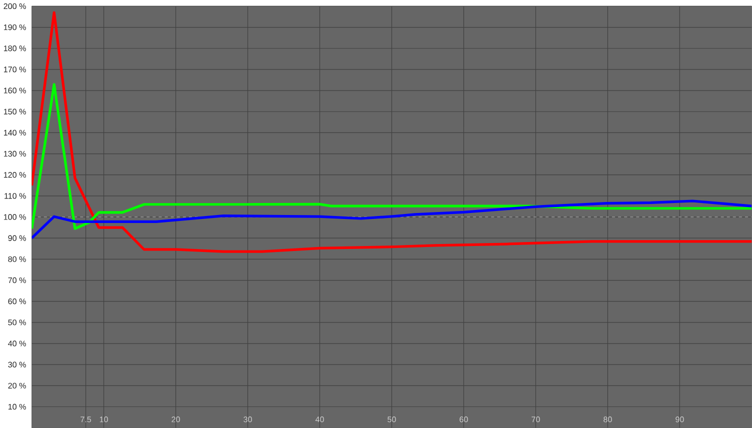 The height and width of the screenshot is (428, 752). I want to click on y-tick-label: 80 %, so click(17, 259).